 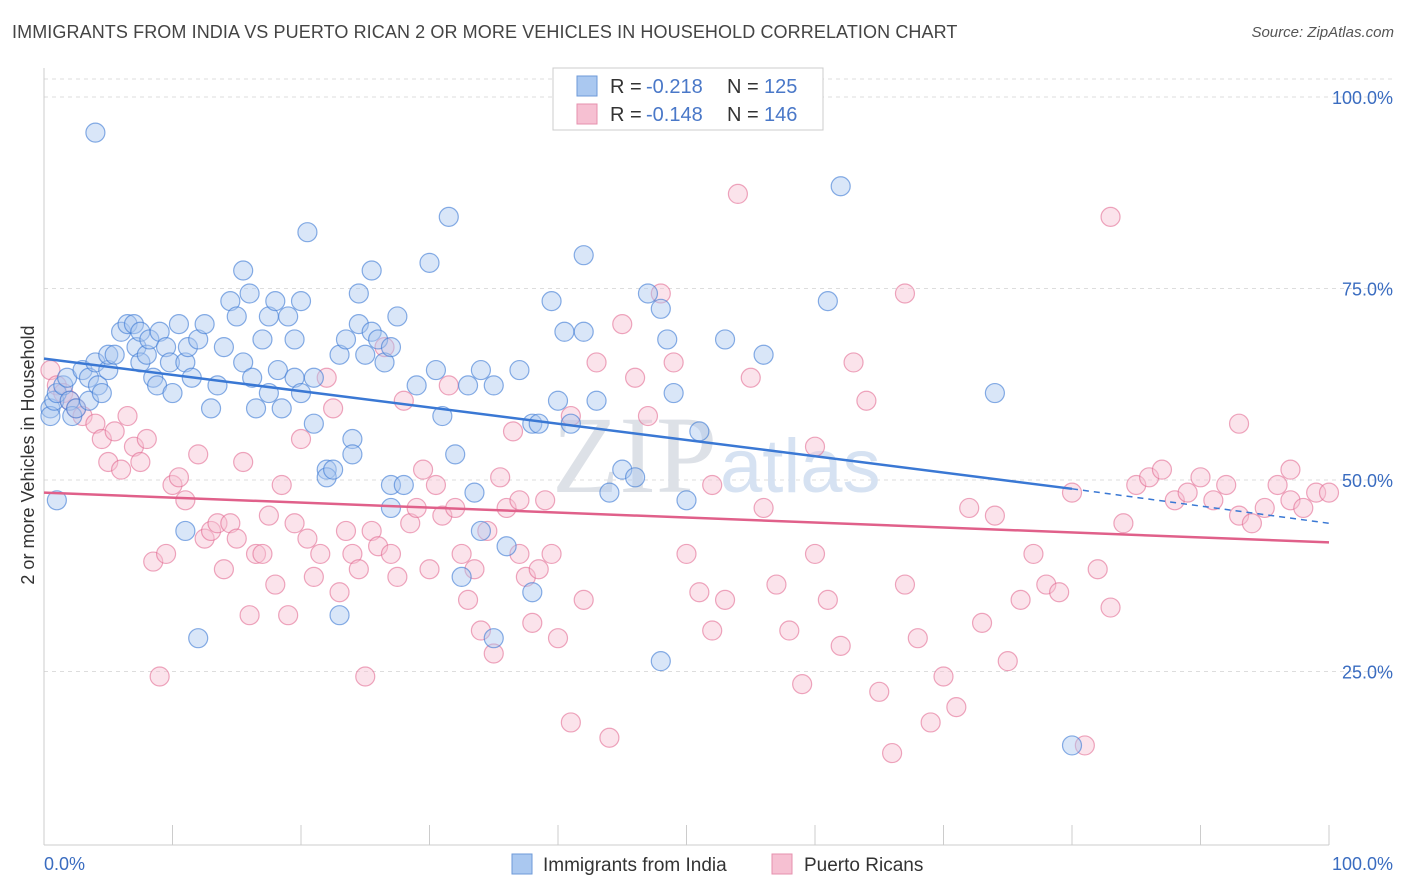 What do you see at coordinates (743, 115) in the screenshot?
I see `legend-n-label-pr: N =` at bounding box center [743, 115].